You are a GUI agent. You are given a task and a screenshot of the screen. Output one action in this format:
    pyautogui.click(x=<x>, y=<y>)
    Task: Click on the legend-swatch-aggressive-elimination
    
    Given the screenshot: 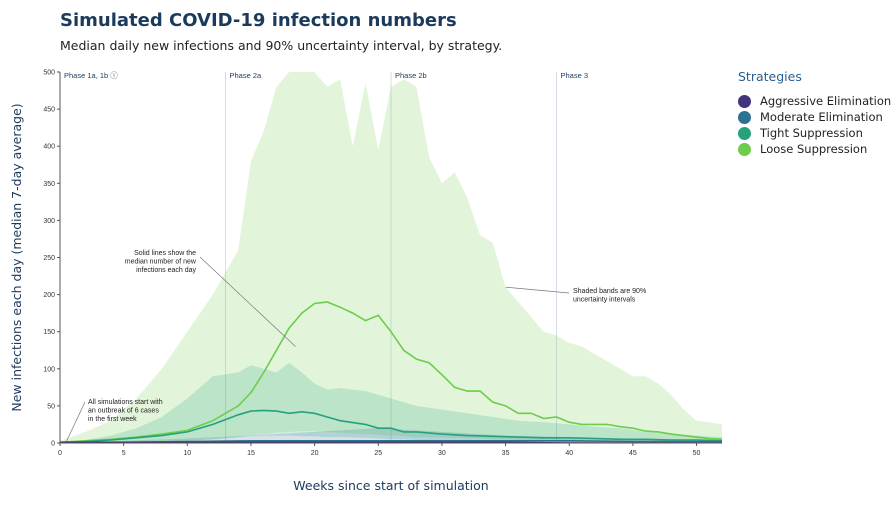 What is the action you would take?
    pyautogui.click(x=744, y=101)
    